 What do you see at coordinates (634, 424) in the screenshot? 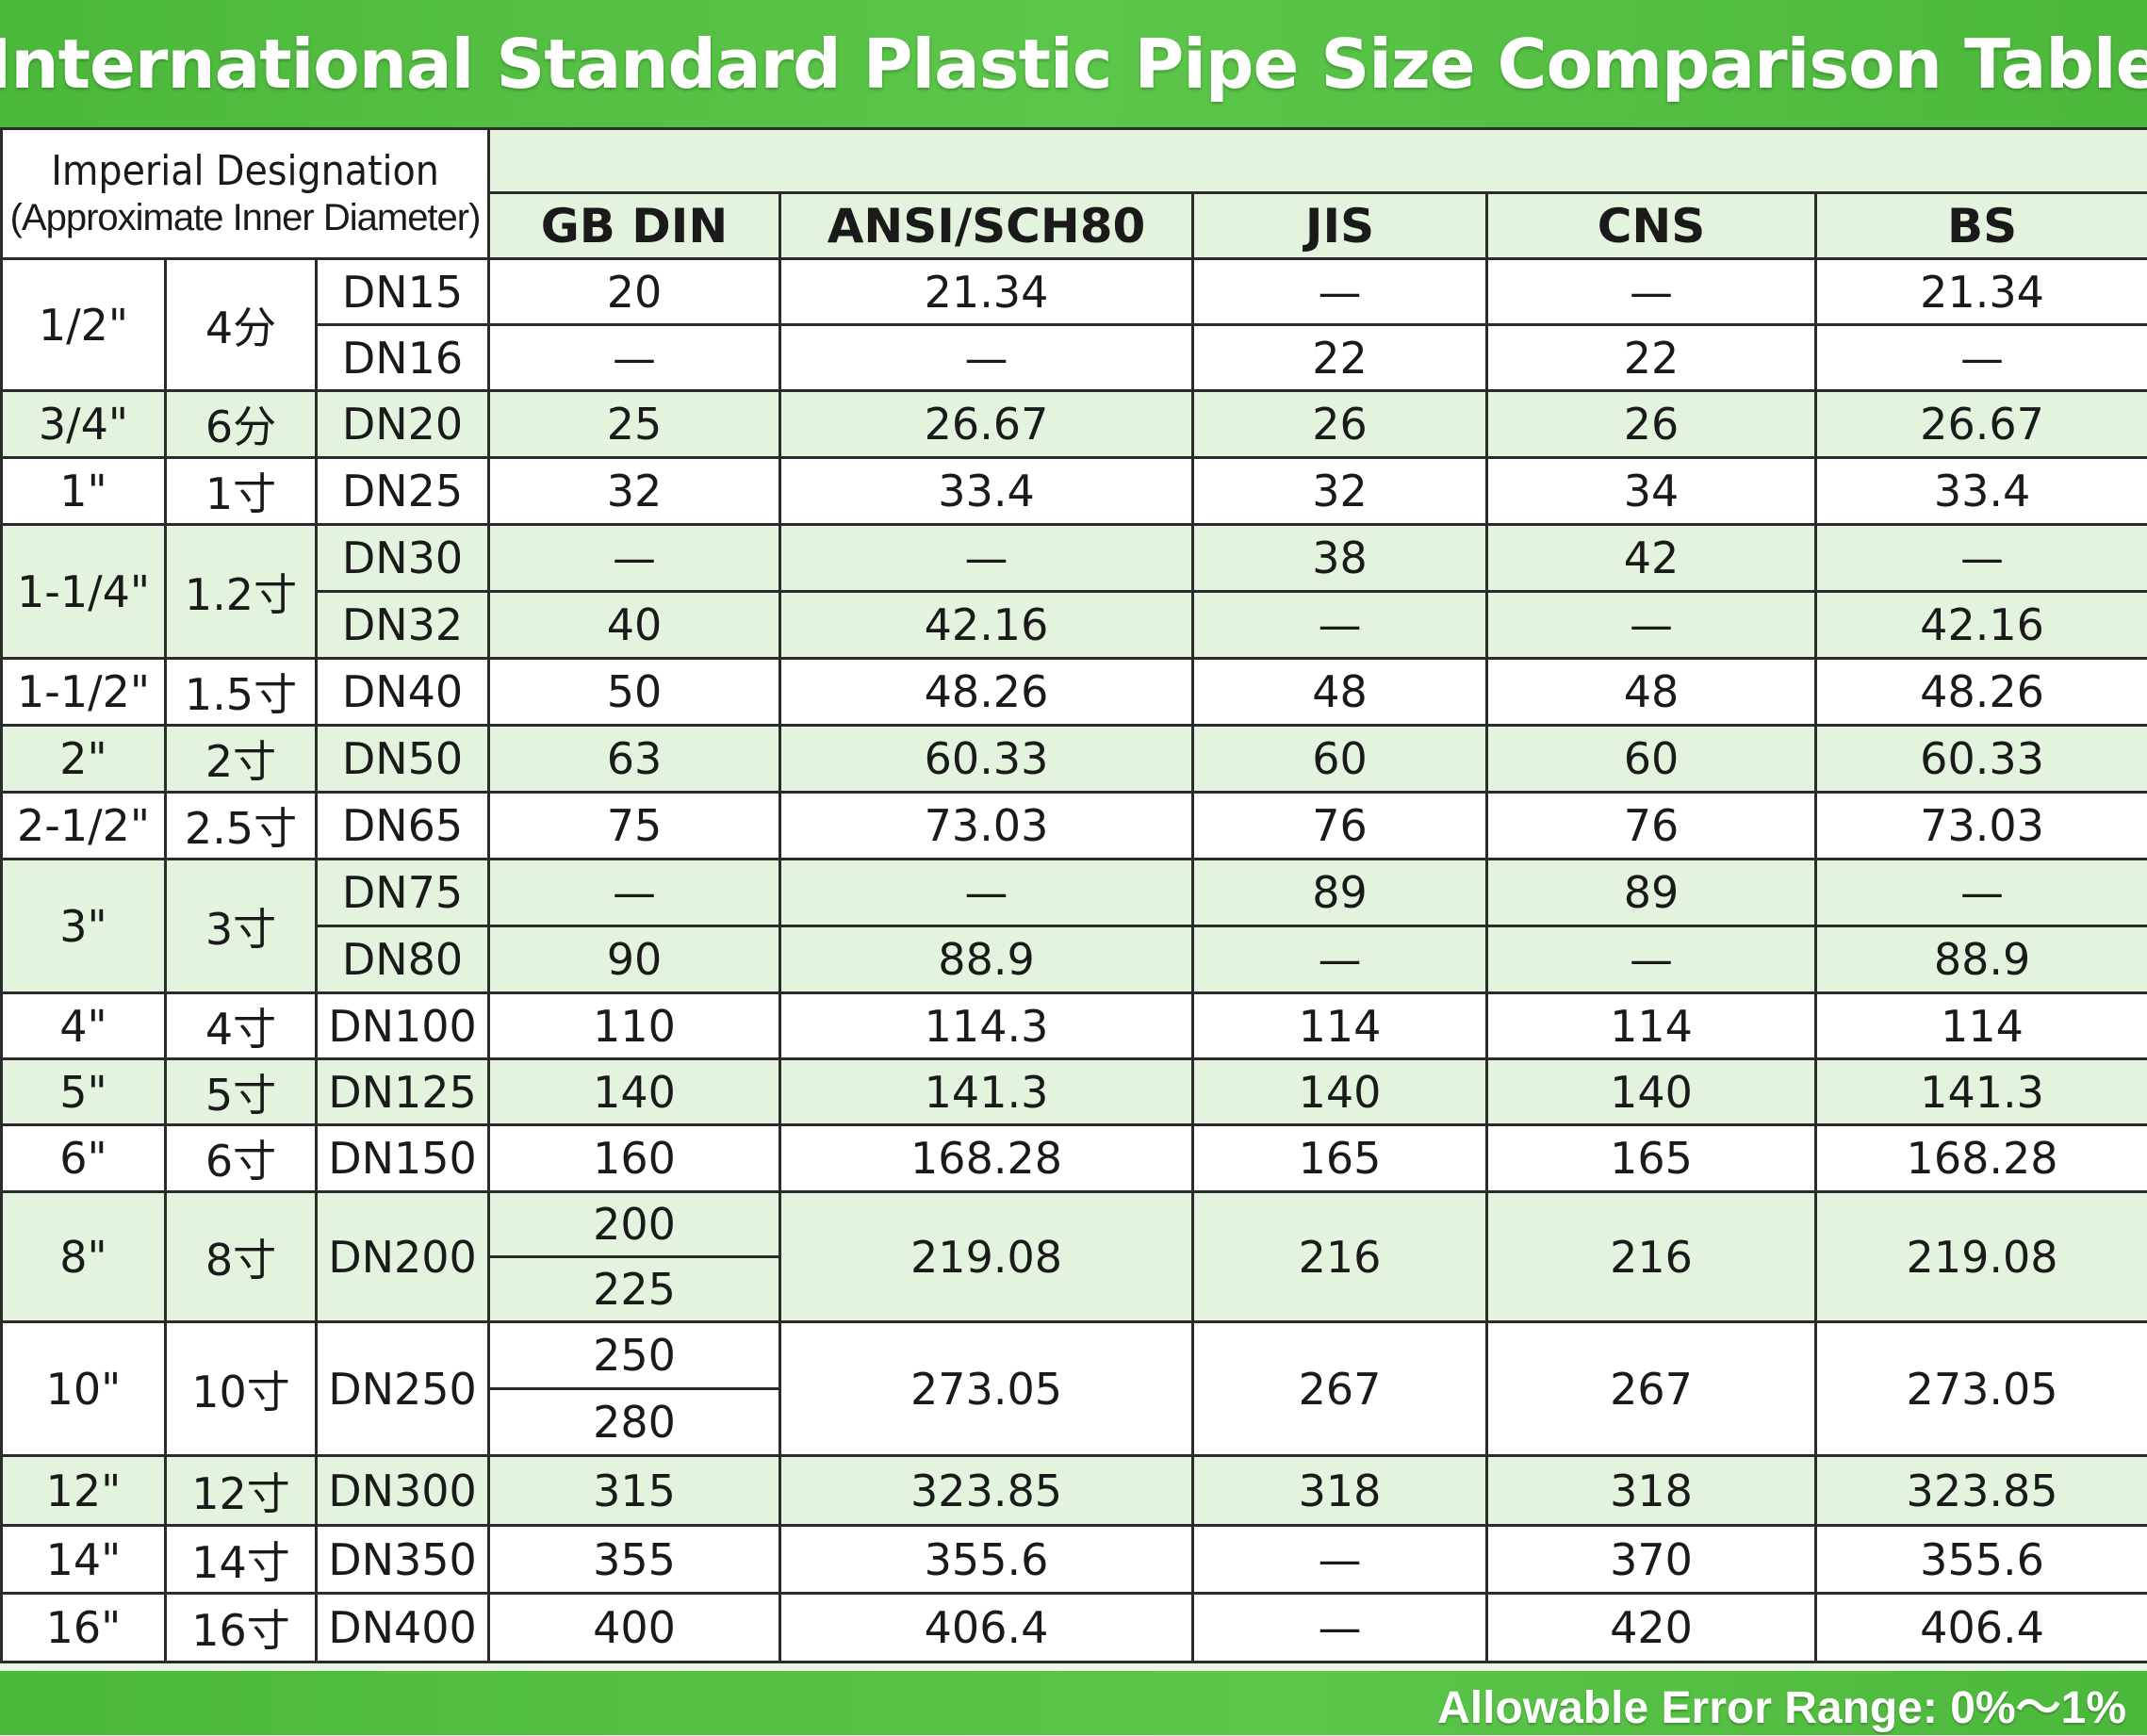
I see `gb-din-cell: 25` at bounding box center [634, 424].